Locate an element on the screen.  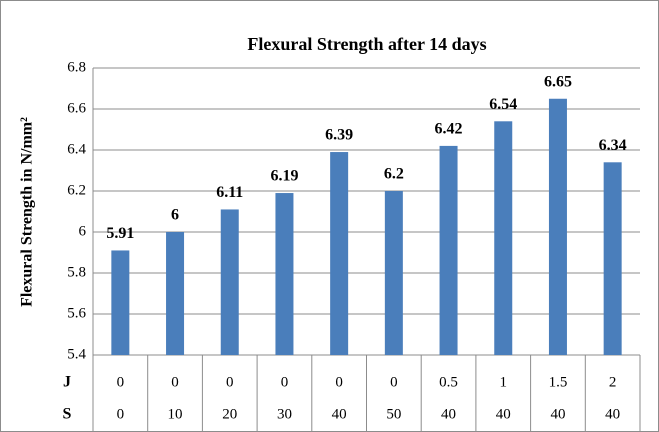
category-label: 1.5 is located at coordinates (558, 382).